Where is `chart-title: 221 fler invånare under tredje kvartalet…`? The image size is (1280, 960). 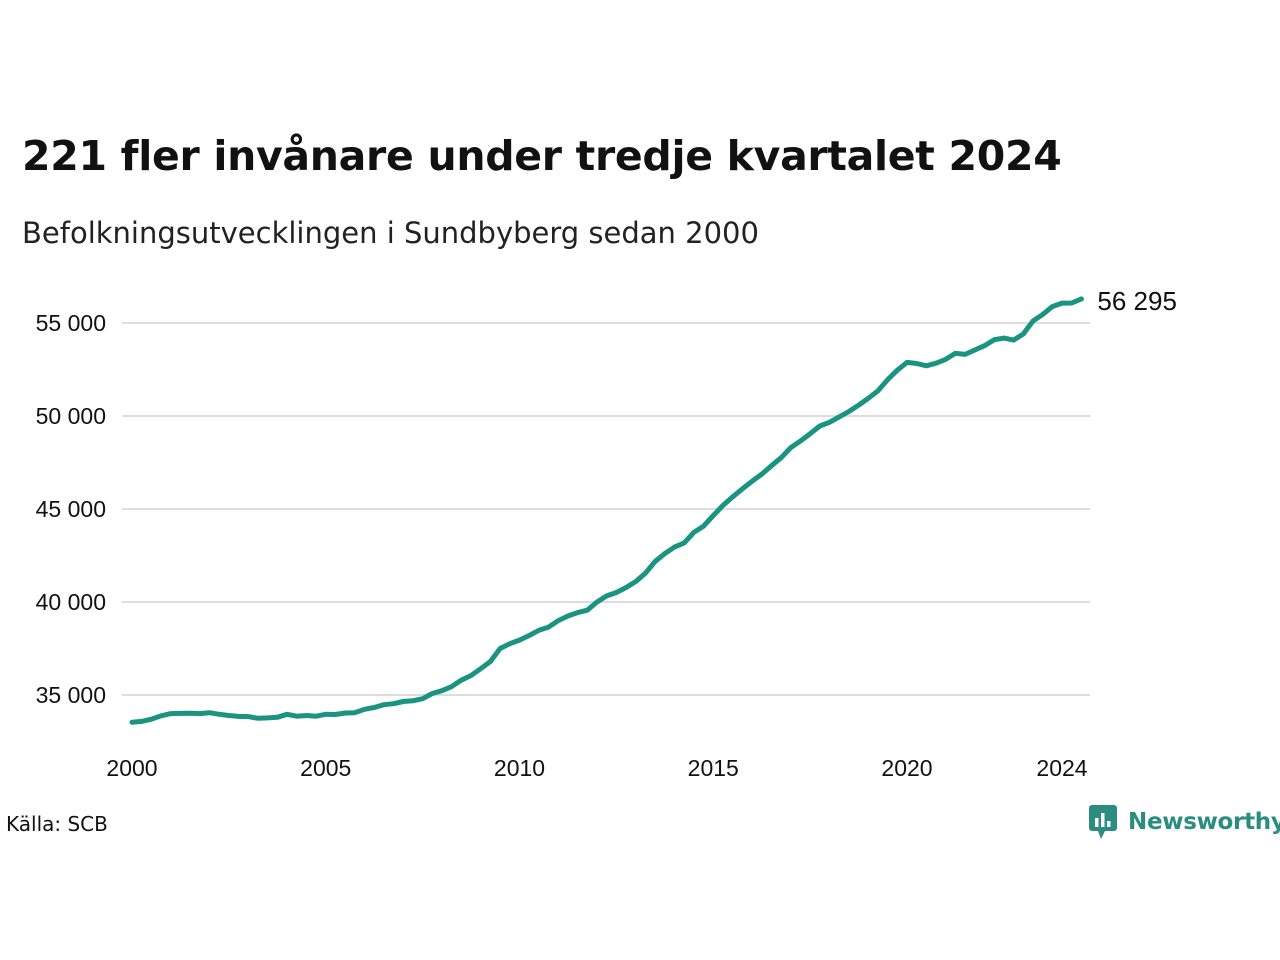 chart-title: 221 fler invånare under tredje kvartalet… is located at coordinates (542, 156).